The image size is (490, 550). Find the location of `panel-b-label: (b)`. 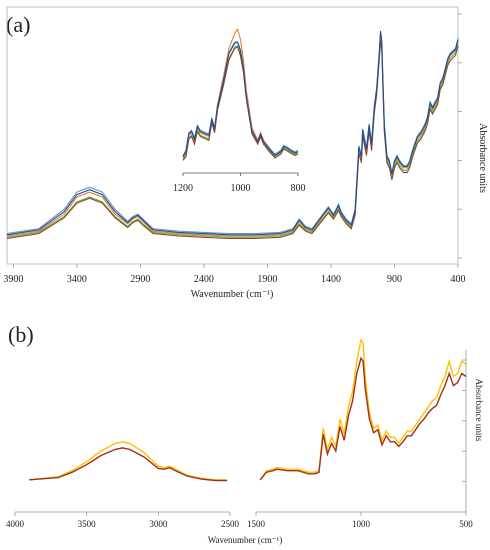

panel-b-label: (b) is located at coordinates (21, 334).